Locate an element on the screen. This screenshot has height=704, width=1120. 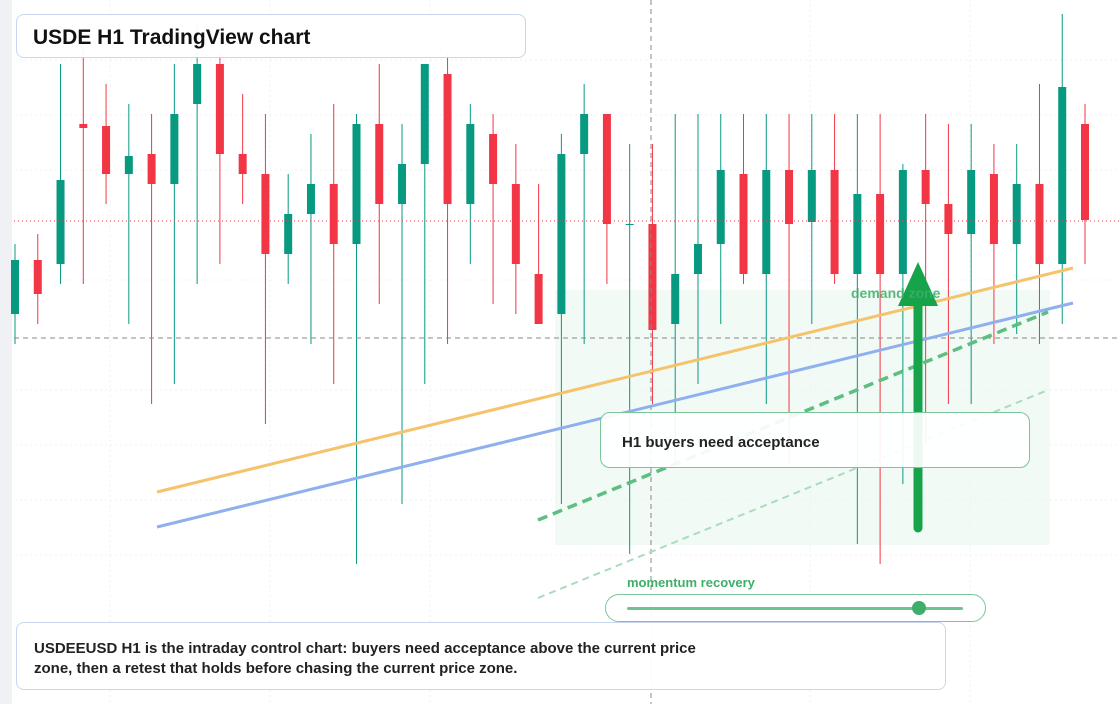
zone-label: demand zone is located at coordinates (896, 293).